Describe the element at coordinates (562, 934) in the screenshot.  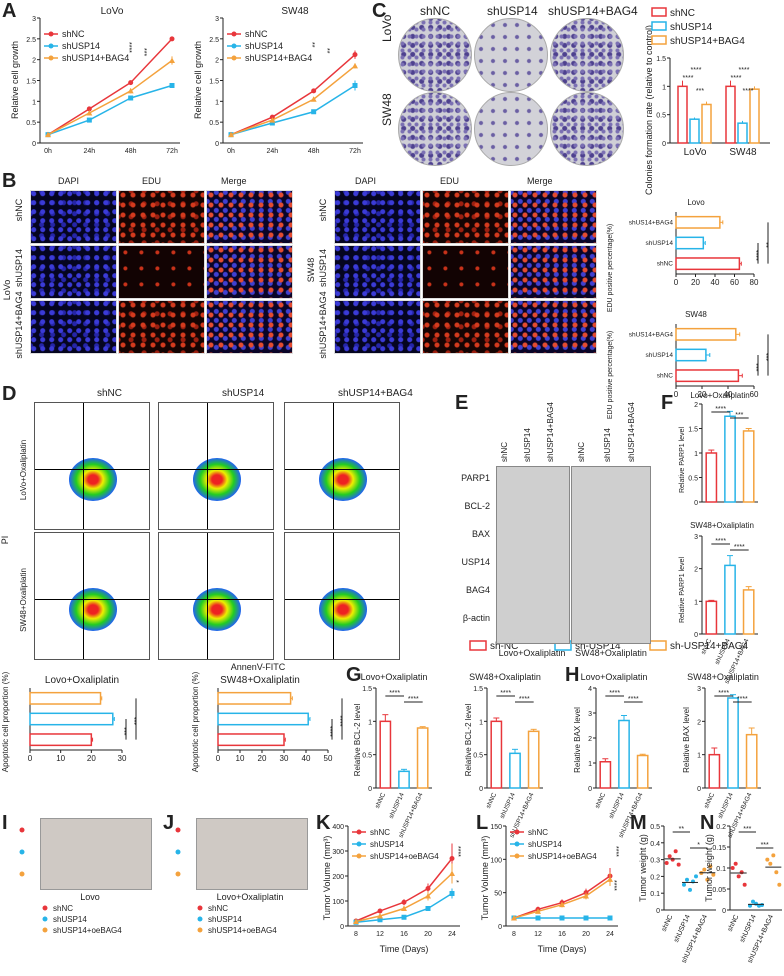
I see `chart-L-xtick-label: 16` at that location.